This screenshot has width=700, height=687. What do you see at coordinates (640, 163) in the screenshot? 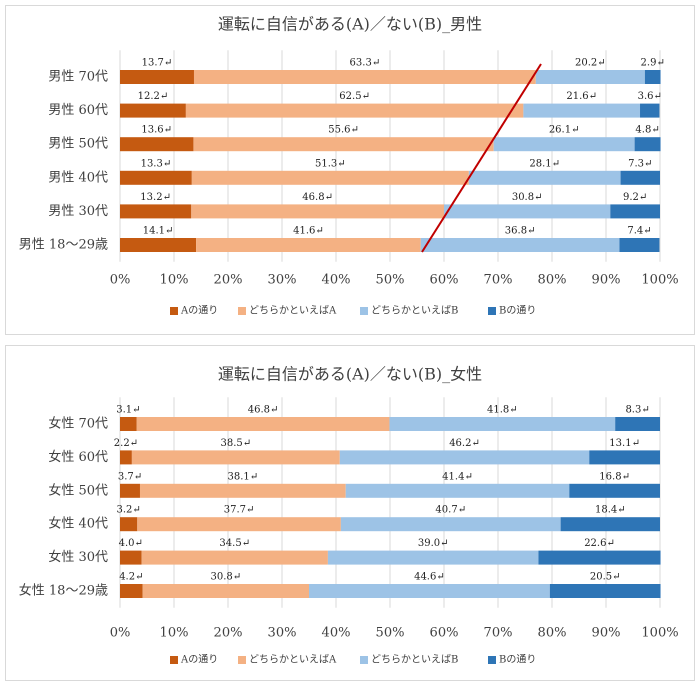
I see `data-label: 7.3↵` at bounding box center [640, 163].